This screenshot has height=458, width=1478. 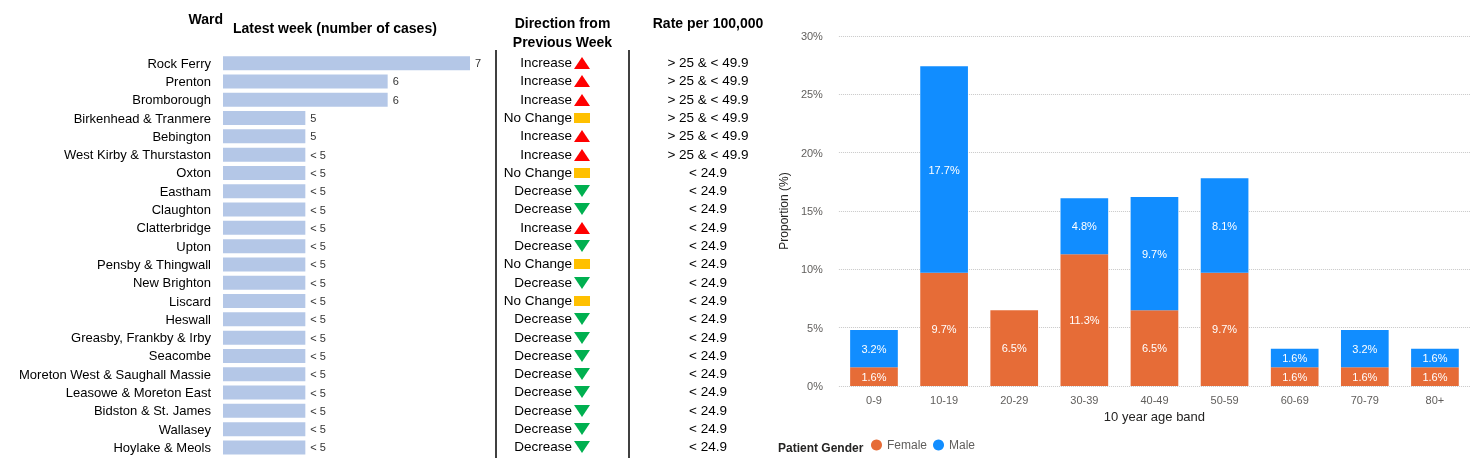 What do you see at coordinates (1225, 225) in the screenshot?
I see `data-label: 8.1%` at bounding box center [1225, 225].